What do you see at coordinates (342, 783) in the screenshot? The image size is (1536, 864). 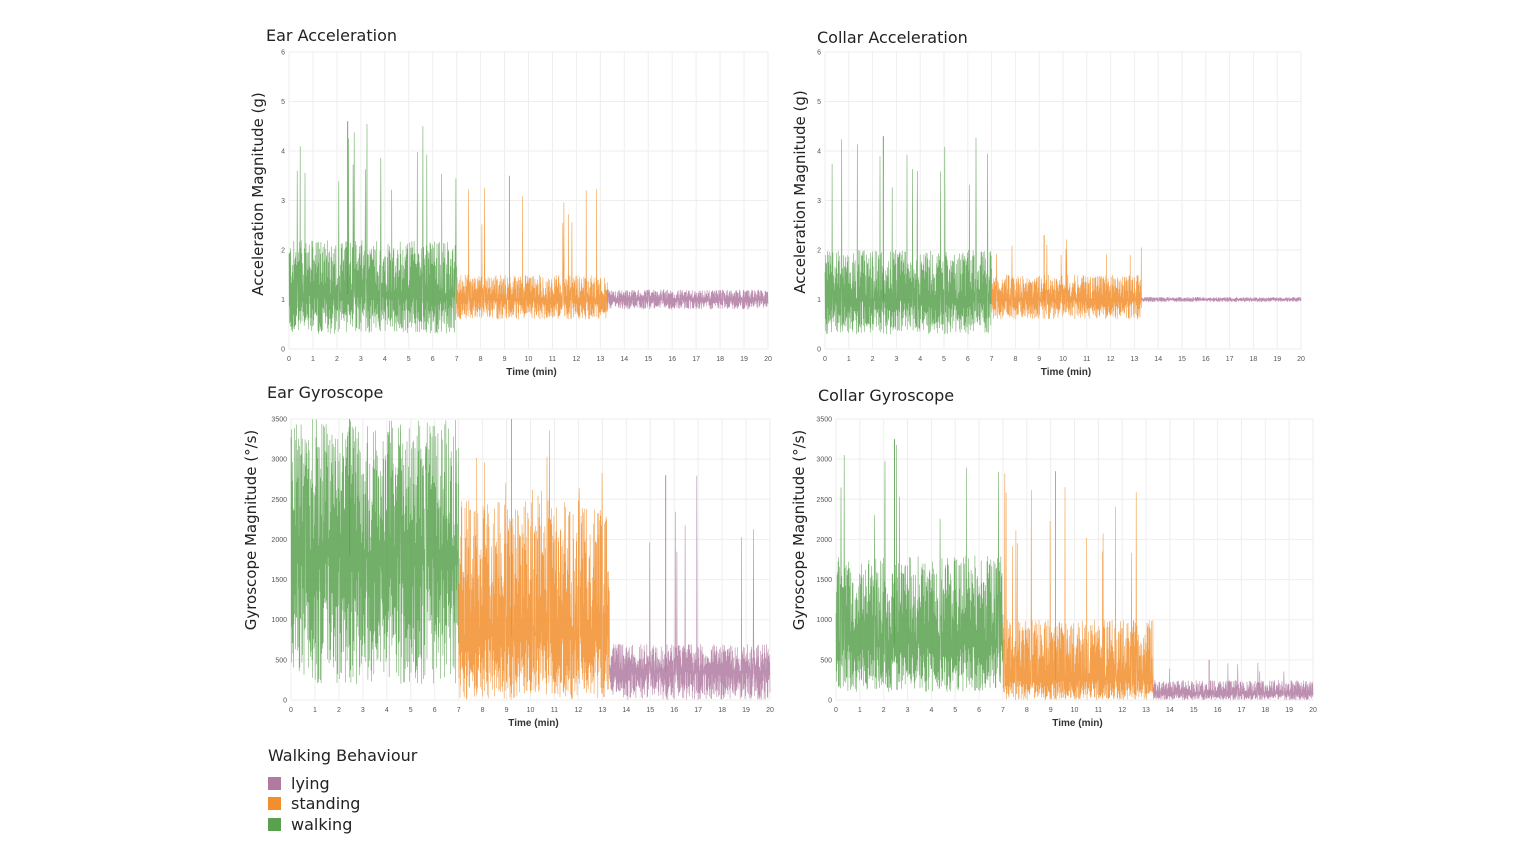 I see `legend-item-lying: lying` at bounding box center [342, 783].